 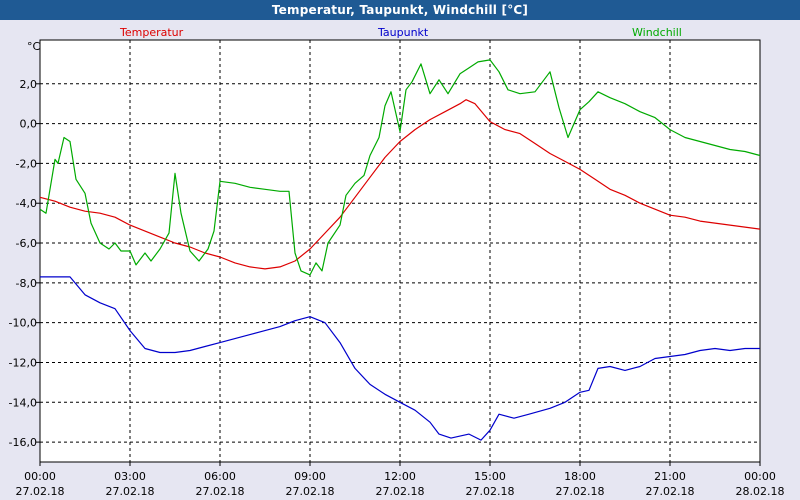 What do you see at coordinates (490, 476) in the screenshot?
I see `x-tick-time-label: 15:00` at bounding box center [490, 476].